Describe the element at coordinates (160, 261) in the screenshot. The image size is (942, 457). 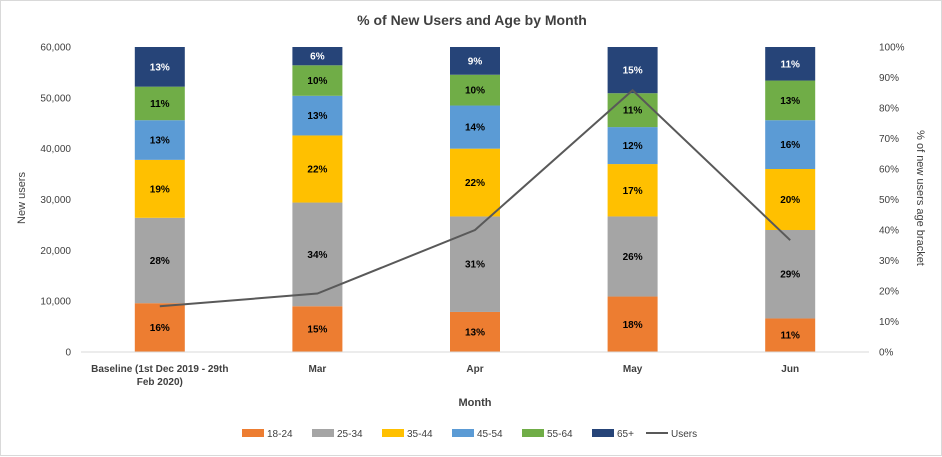
I see `bar-data-label: 28%` at that location.